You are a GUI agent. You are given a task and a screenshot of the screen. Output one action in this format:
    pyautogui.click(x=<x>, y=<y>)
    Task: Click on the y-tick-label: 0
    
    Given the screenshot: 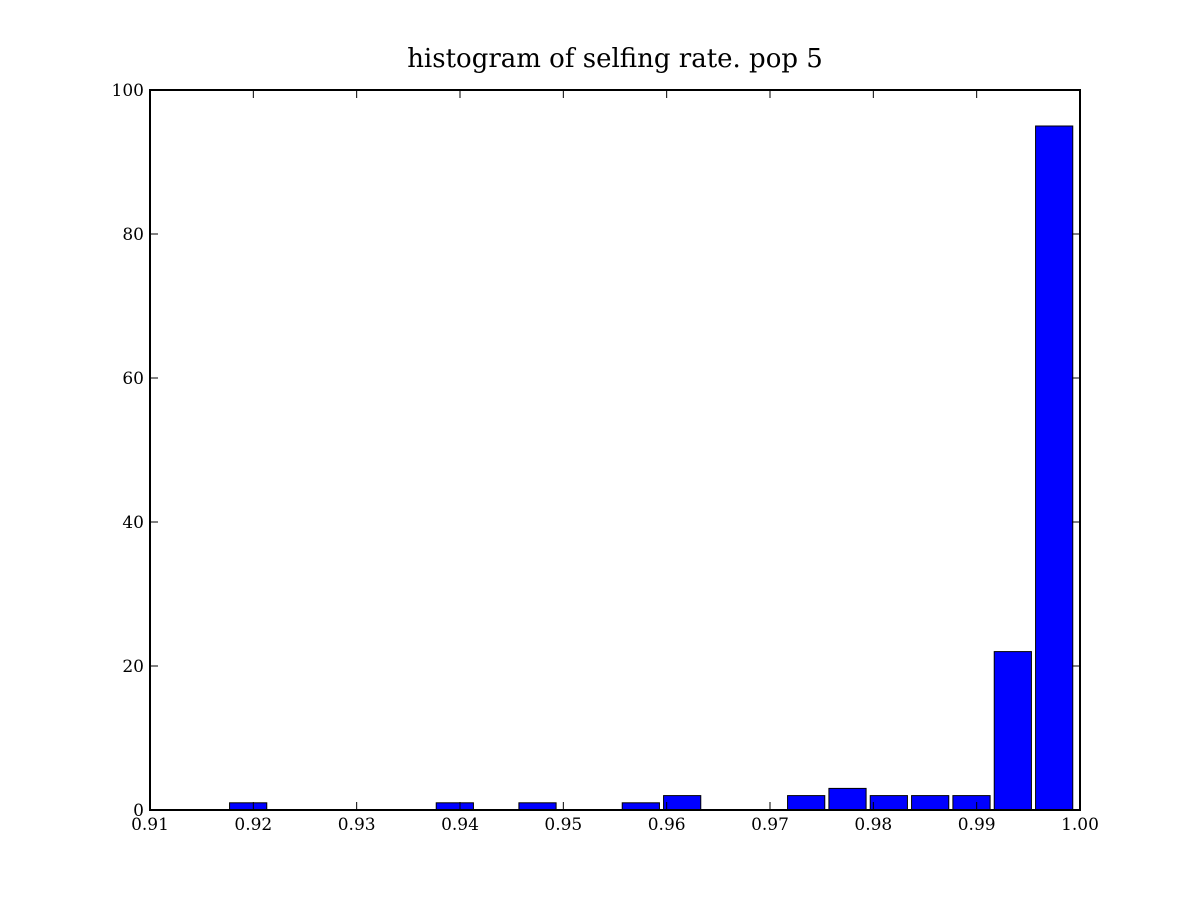 What is the action you would take?
    pyautogui.click(x=138, y=811)
    